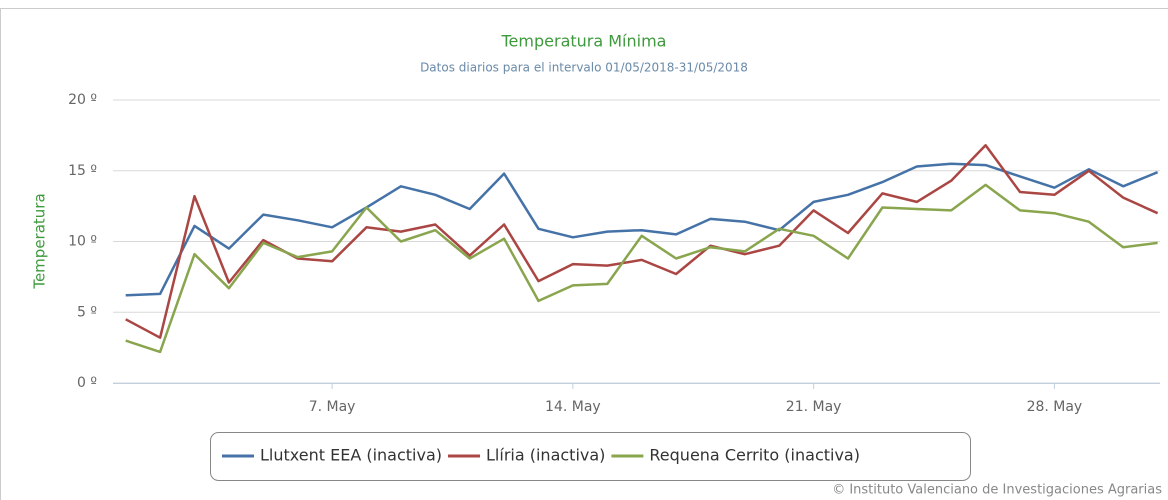  What do you see at coordinates (87, 312) in the screenshot?
I see `y-tick-label: 5 º` at bounding box center [87, 312].